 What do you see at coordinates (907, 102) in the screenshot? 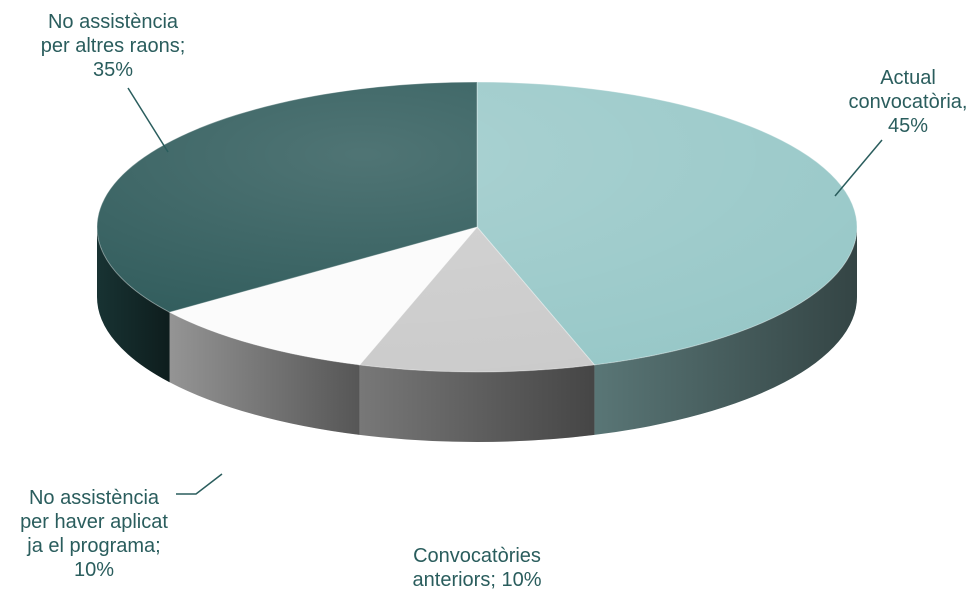
I see `slice-label-actual-convocatoria: Actual convocatòria, 45%` at bounding box center [907, 102].